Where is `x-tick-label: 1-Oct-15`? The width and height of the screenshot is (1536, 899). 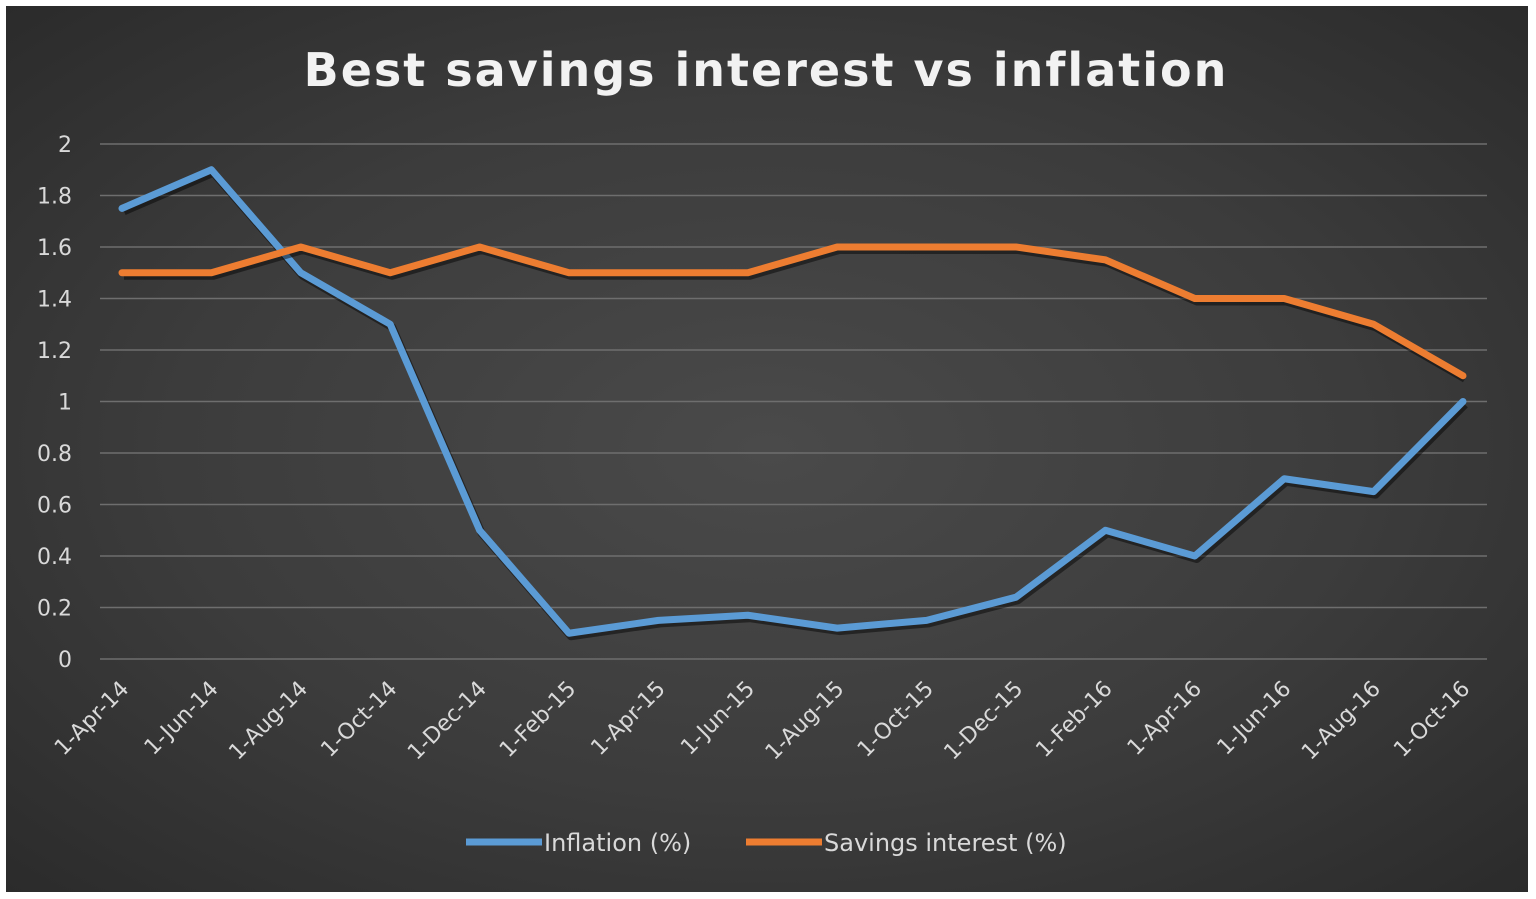
x-tick-label: 1-Oct-15 is located at coordinates (896, 720).